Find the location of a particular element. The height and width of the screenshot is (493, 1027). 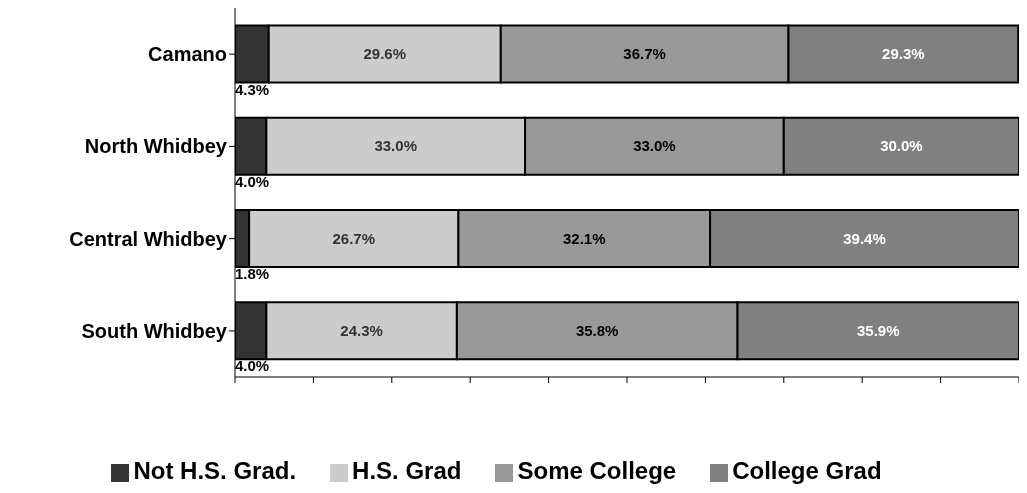

data-label: 35.8% is located at coordinates (597, 330).